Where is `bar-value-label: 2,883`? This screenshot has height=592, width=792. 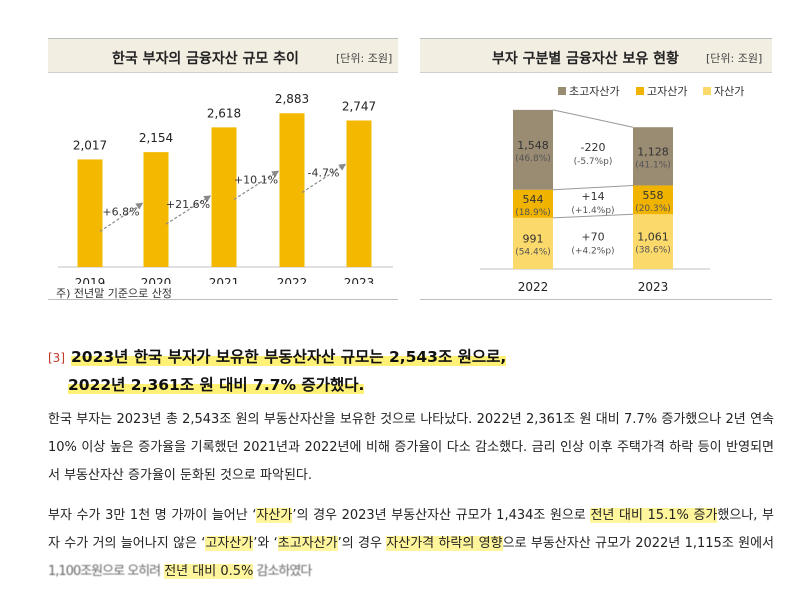 bar-value-label: 2,883 is located at coordinates (292, 99).